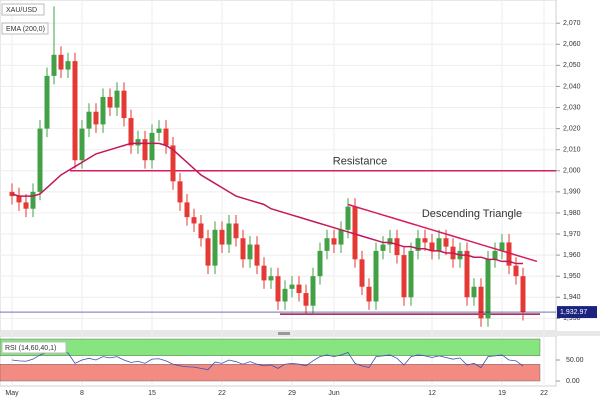 This screenshot has height=400, width=600. Describe the element at coordinates (572, 150) in the screenshot. I see `y-tick-label: 2,010` at that location.